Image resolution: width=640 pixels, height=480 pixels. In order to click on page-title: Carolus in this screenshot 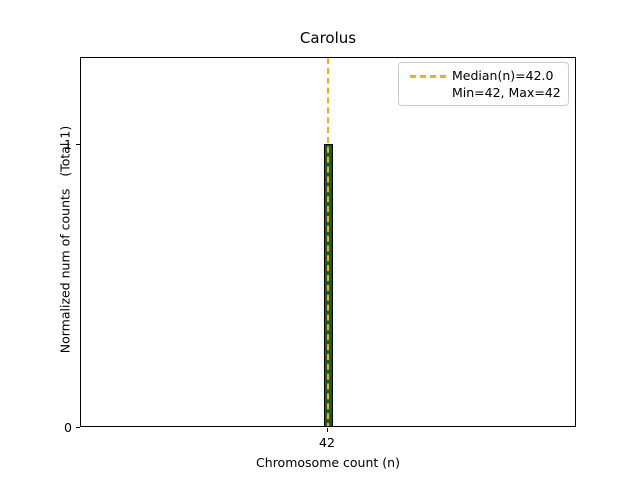, I will do `click(328, 38)`.